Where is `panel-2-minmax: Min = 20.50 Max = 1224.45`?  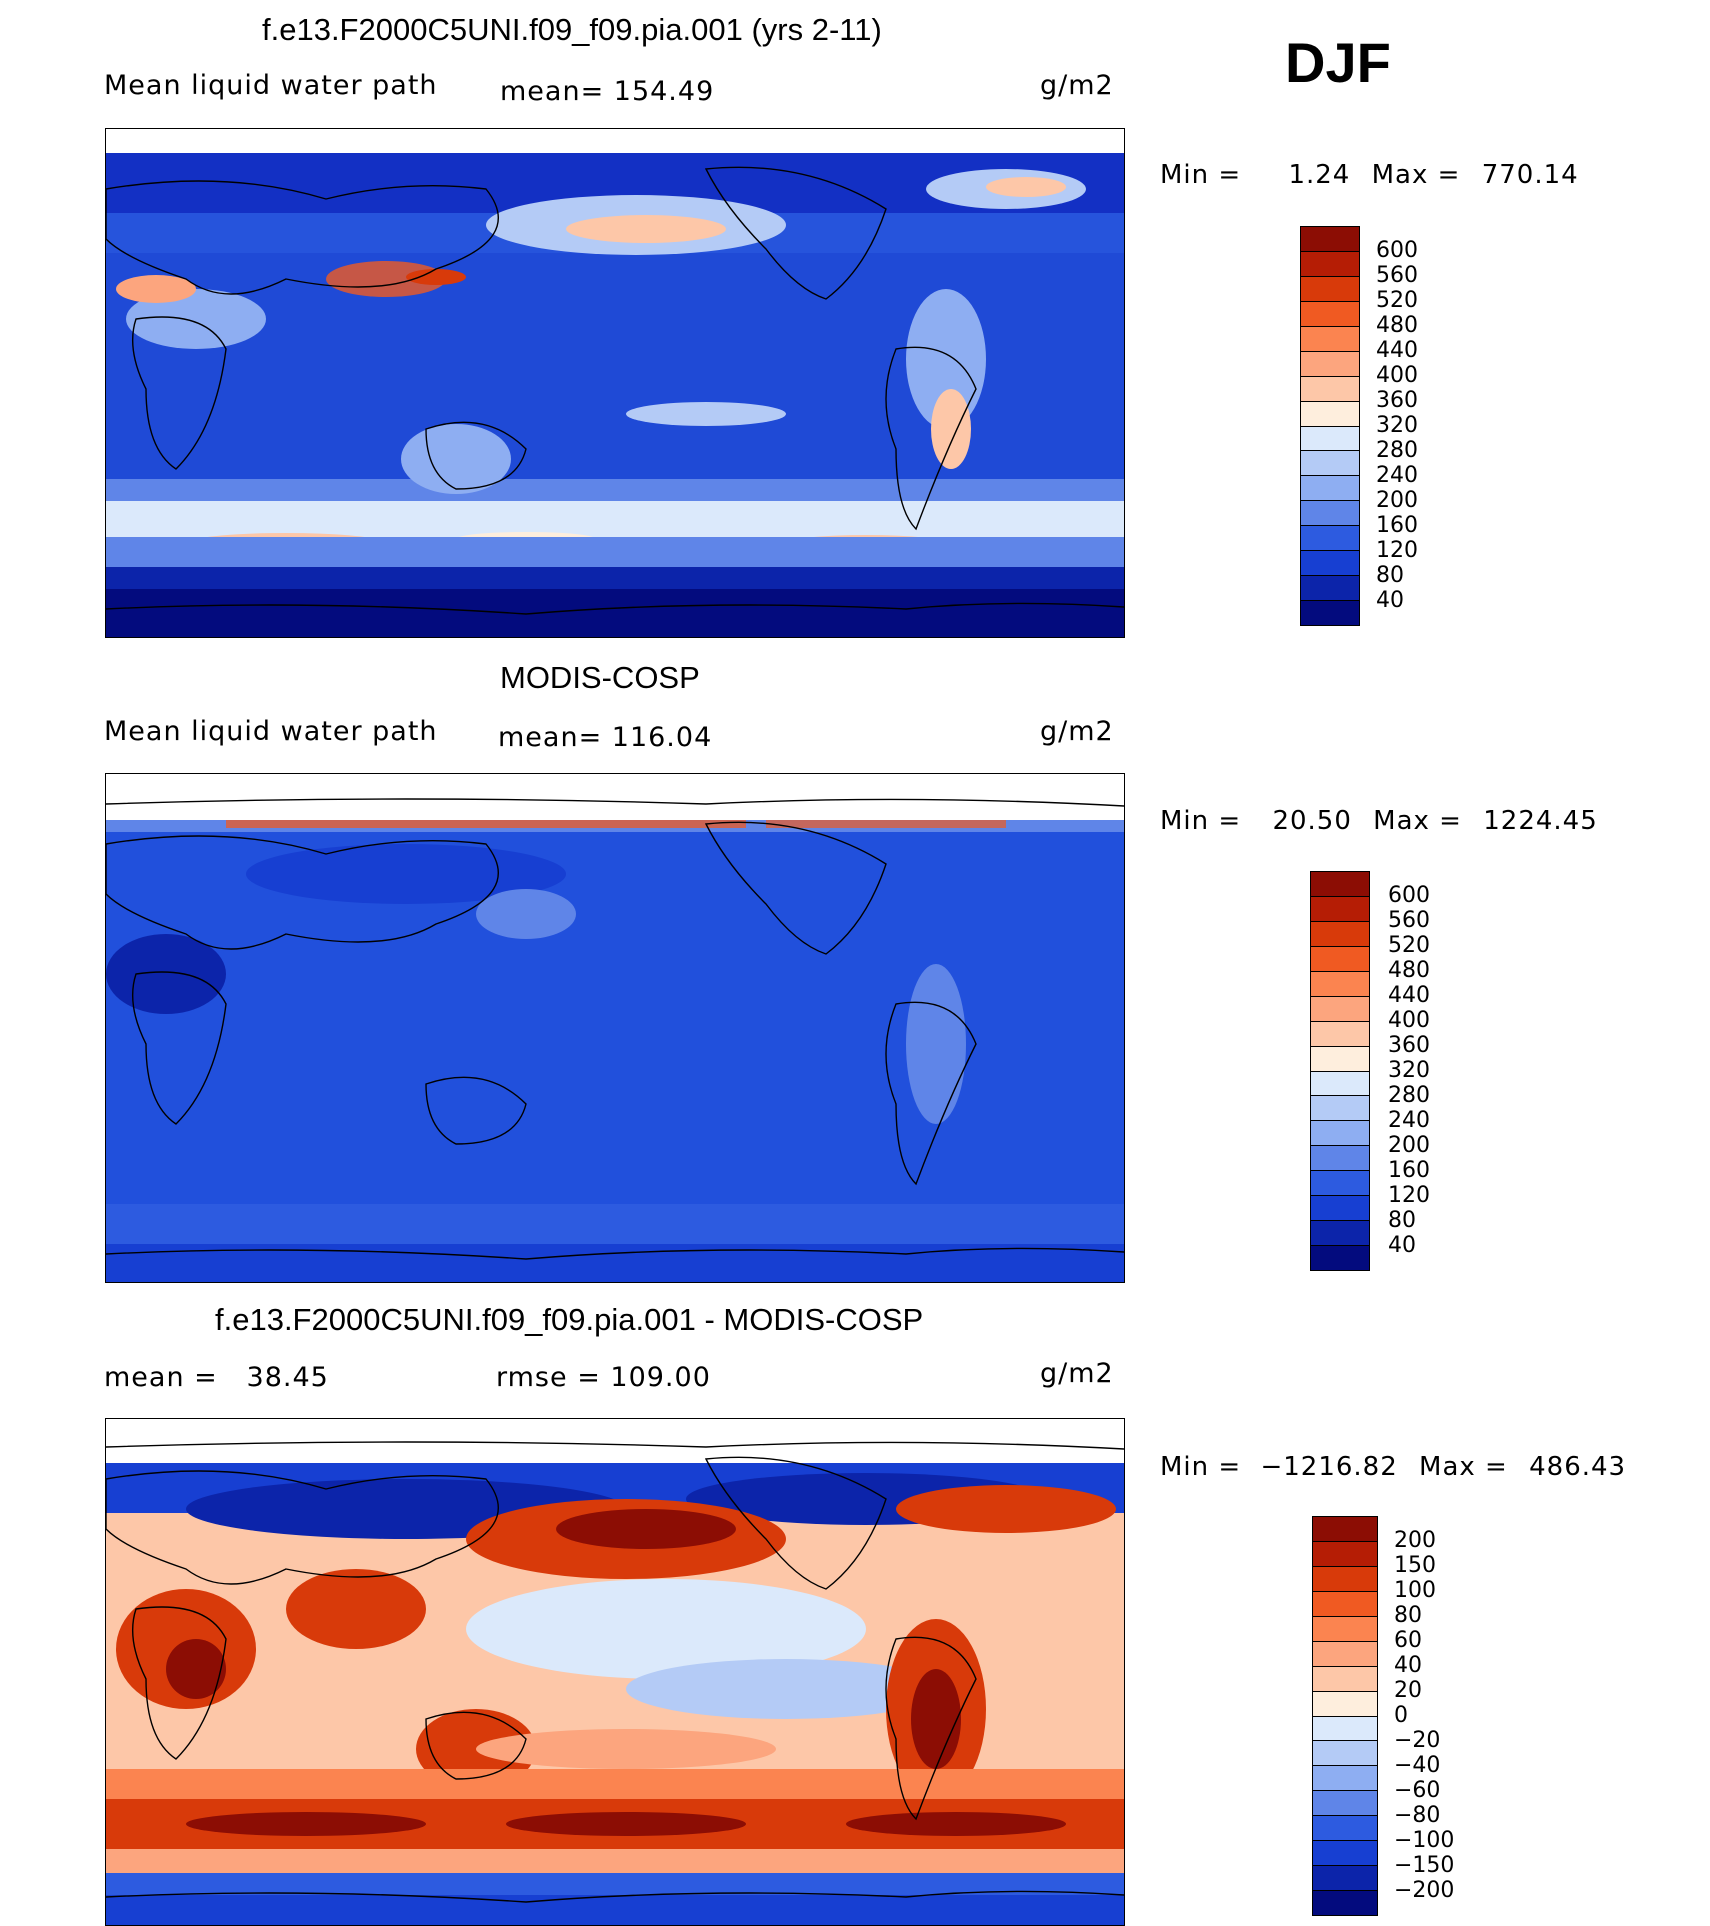 panel-2-minmax: Min = 20.50 Max = 1224.45 is located at coordinates (1379, 821).